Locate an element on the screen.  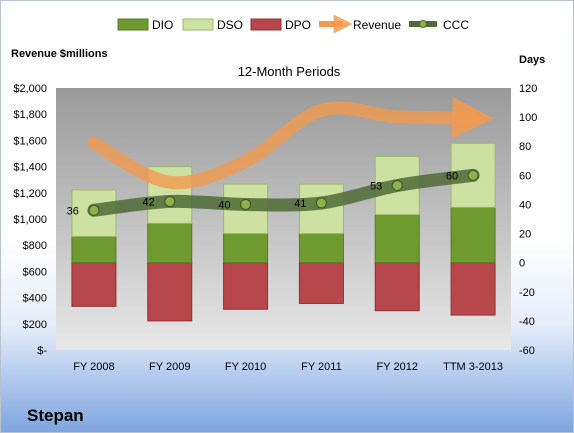
company-name: Stepan is located at coordinates (55, 415).